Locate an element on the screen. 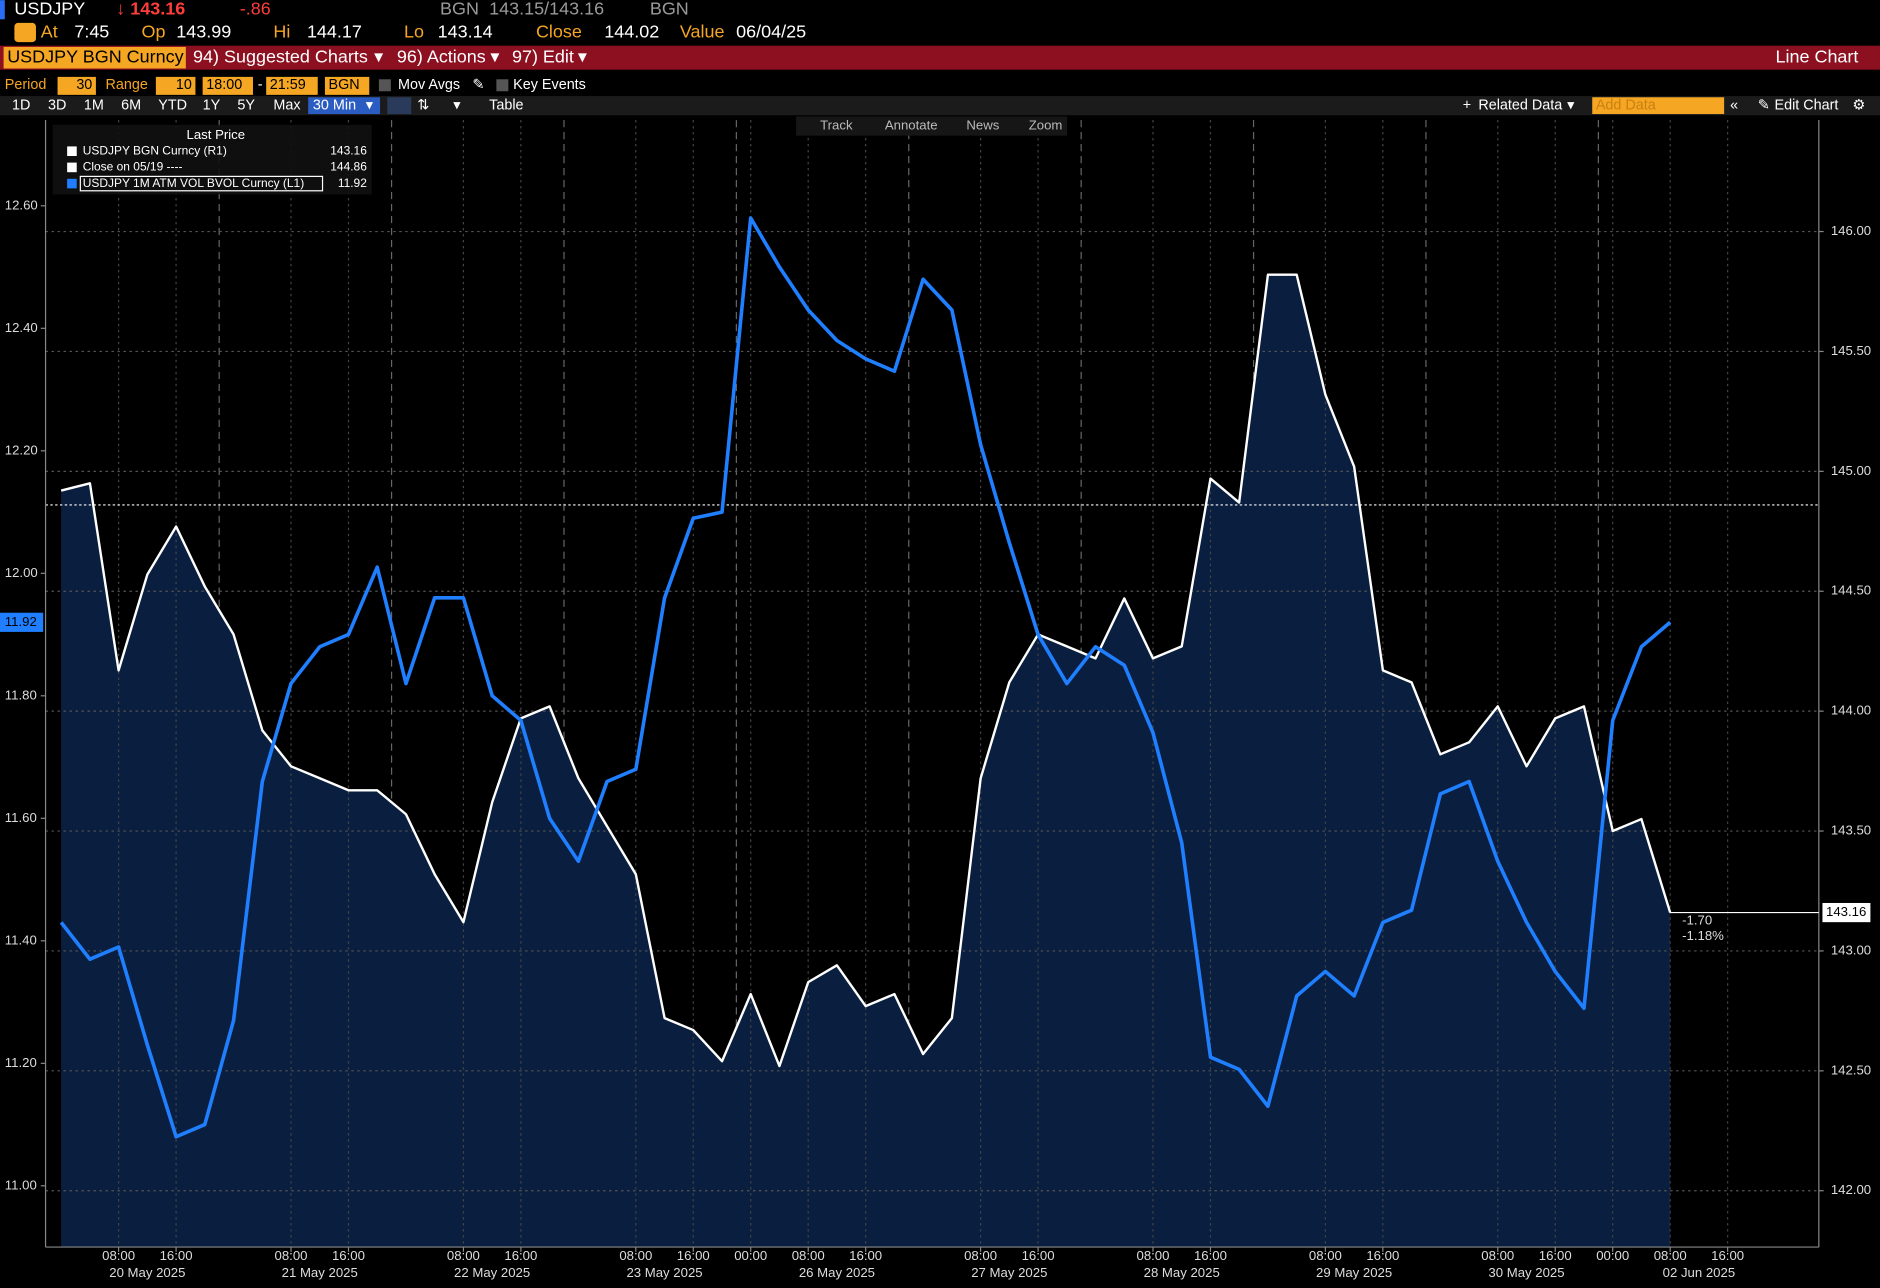 Image resolution: width=1880 pixels, height=1288 pixels. period: 30 is located at coordinates (84, 85).